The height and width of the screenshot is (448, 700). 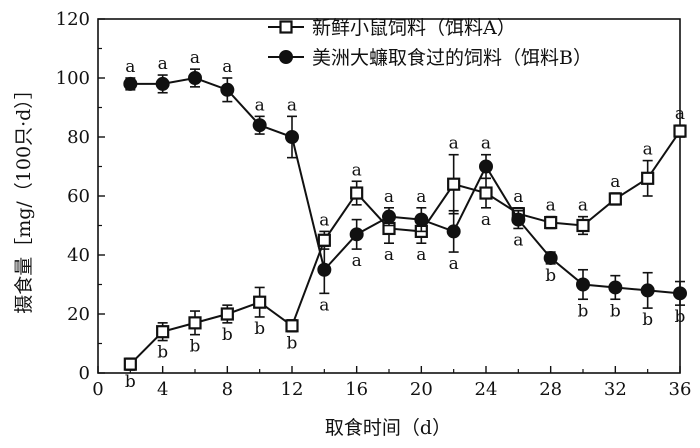 What do you see at coordinates (486, 389) in the screenshot?
I see `x-tick-label: 24` at bounding box center [486, 389].